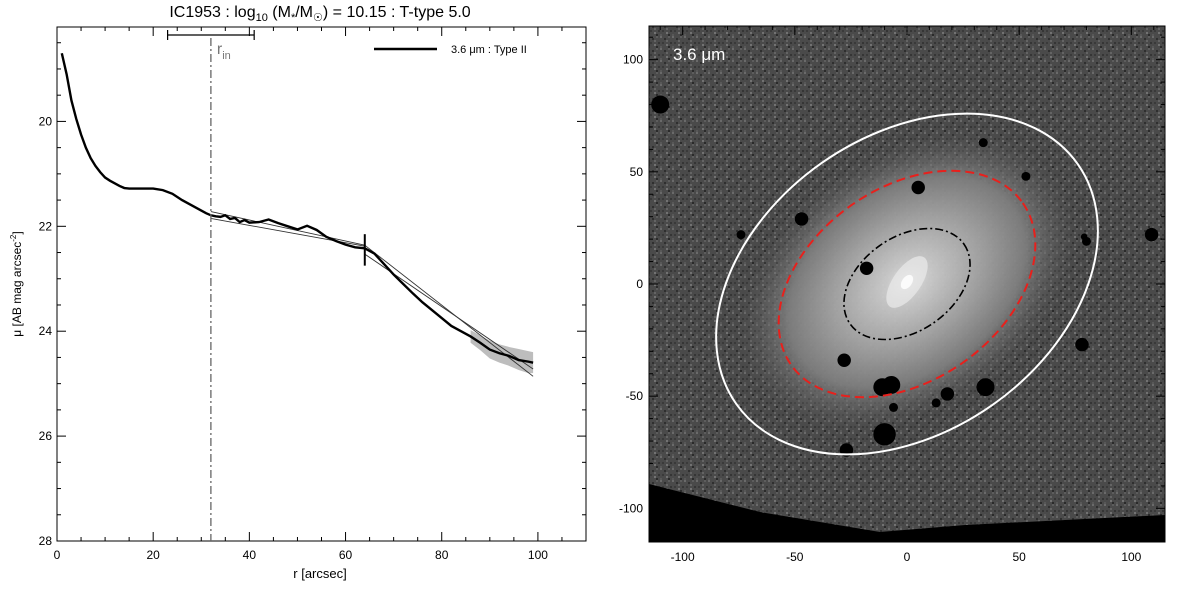  What do you see at coordinates (538, 555) in the screenshot?
I see `x-tick-label: 100` at bounding box center [538, 555].